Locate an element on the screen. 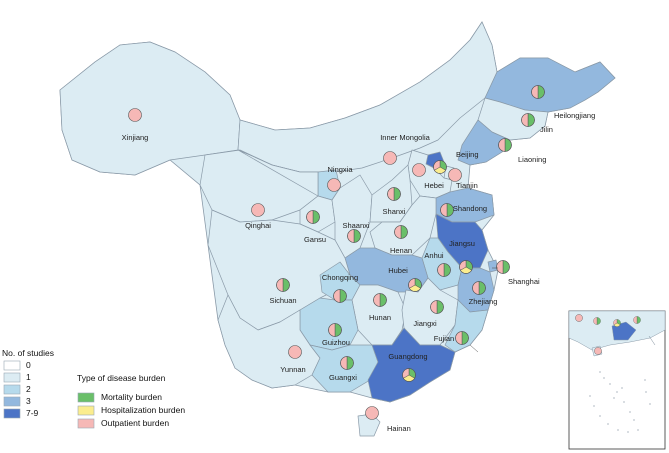 The image size is (669, 453). pie-henan is located at coordinates (401, 232).